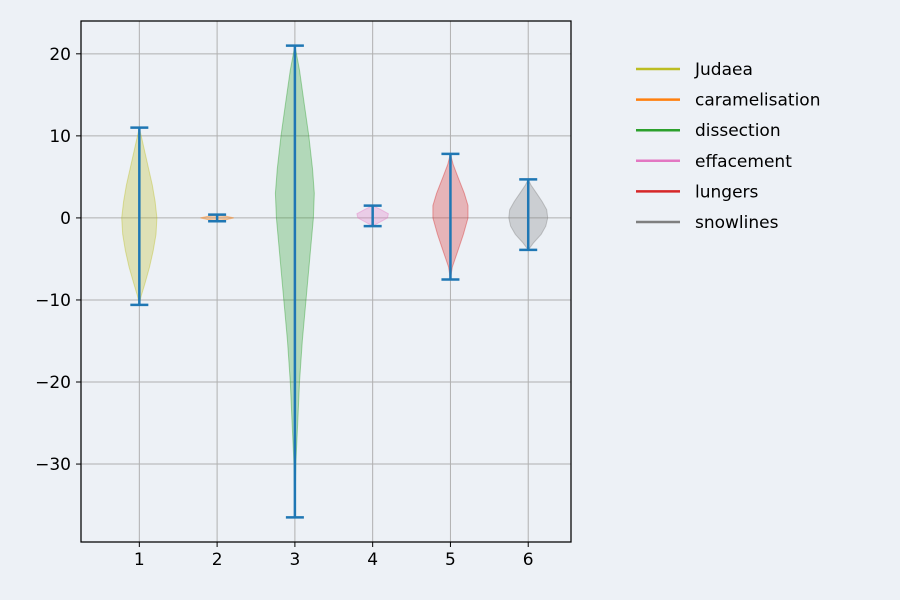  What do you see at coordinates (528, 560) in the screenshot?
I see `x-tick-label: 6` at bounding box center [528, 560].